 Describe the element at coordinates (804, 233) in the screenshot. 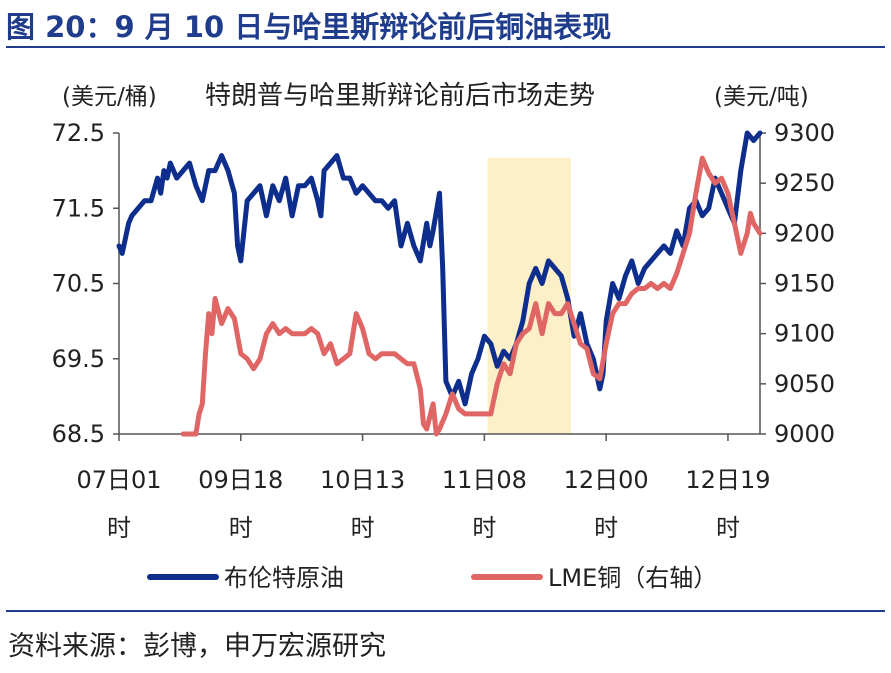

I see `y-right-tick-label: 9200` at that location.